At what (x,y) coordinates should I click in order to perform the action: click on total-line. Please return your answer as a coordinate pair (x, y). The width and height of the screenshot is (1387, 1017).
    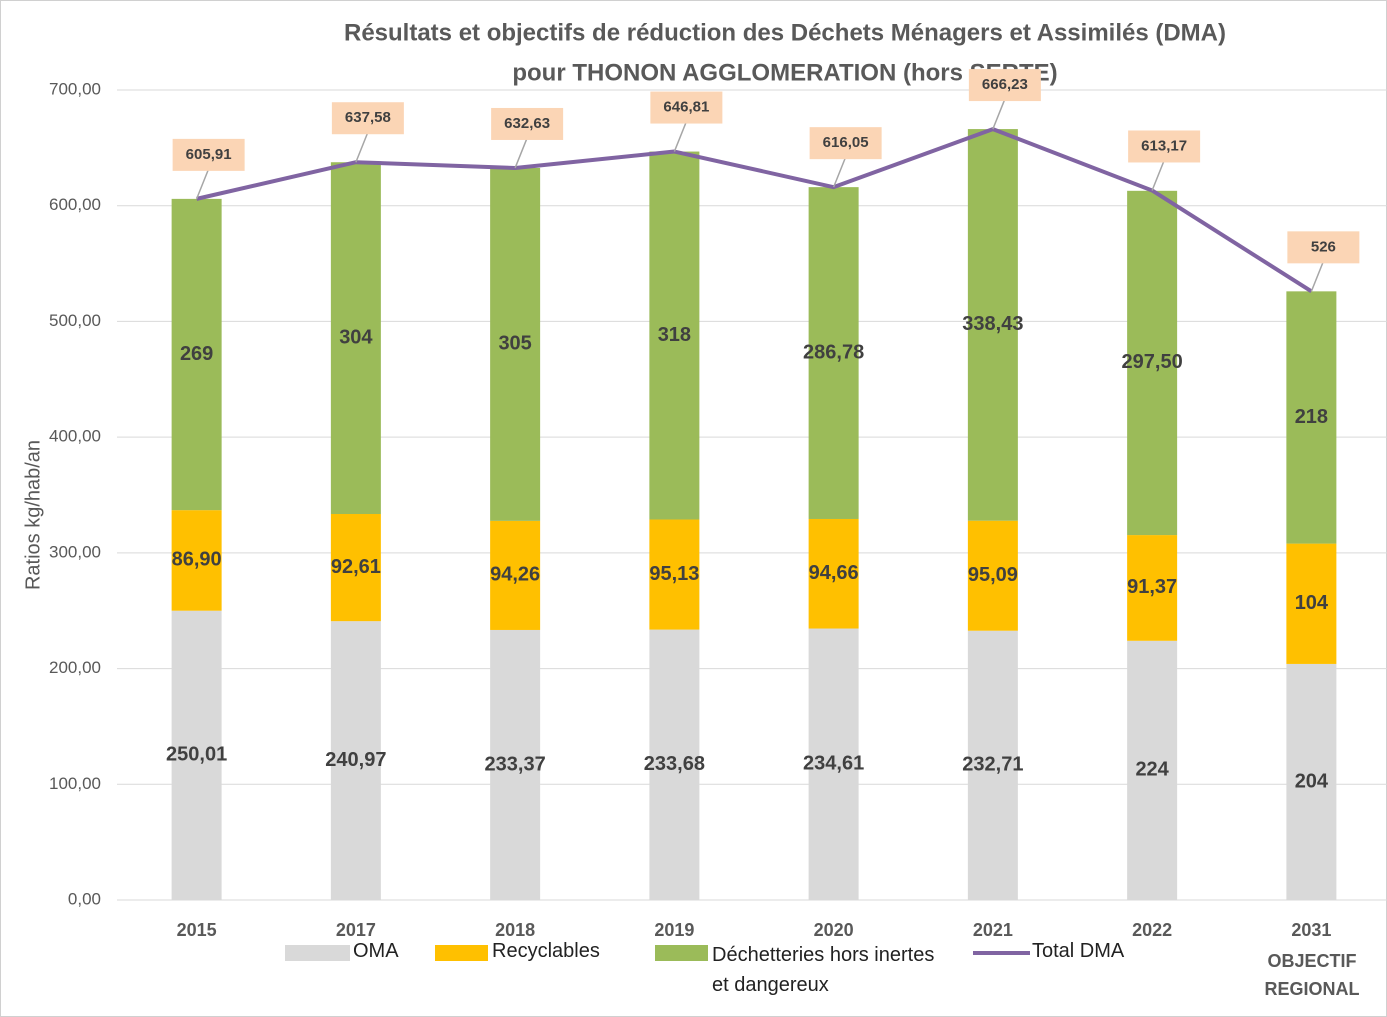
    Looking at the image, I should click on (754, 210).